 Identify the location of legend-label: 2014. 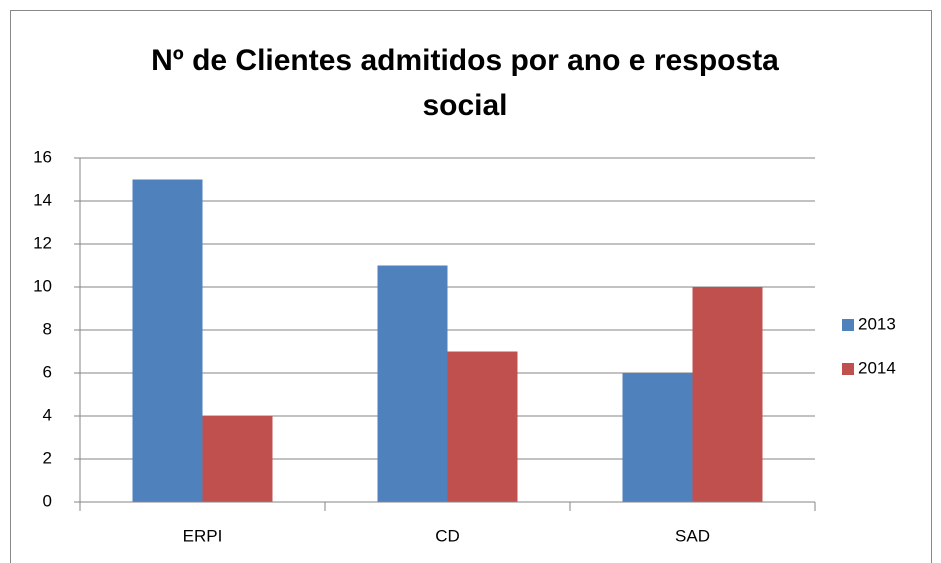
(877, 367).